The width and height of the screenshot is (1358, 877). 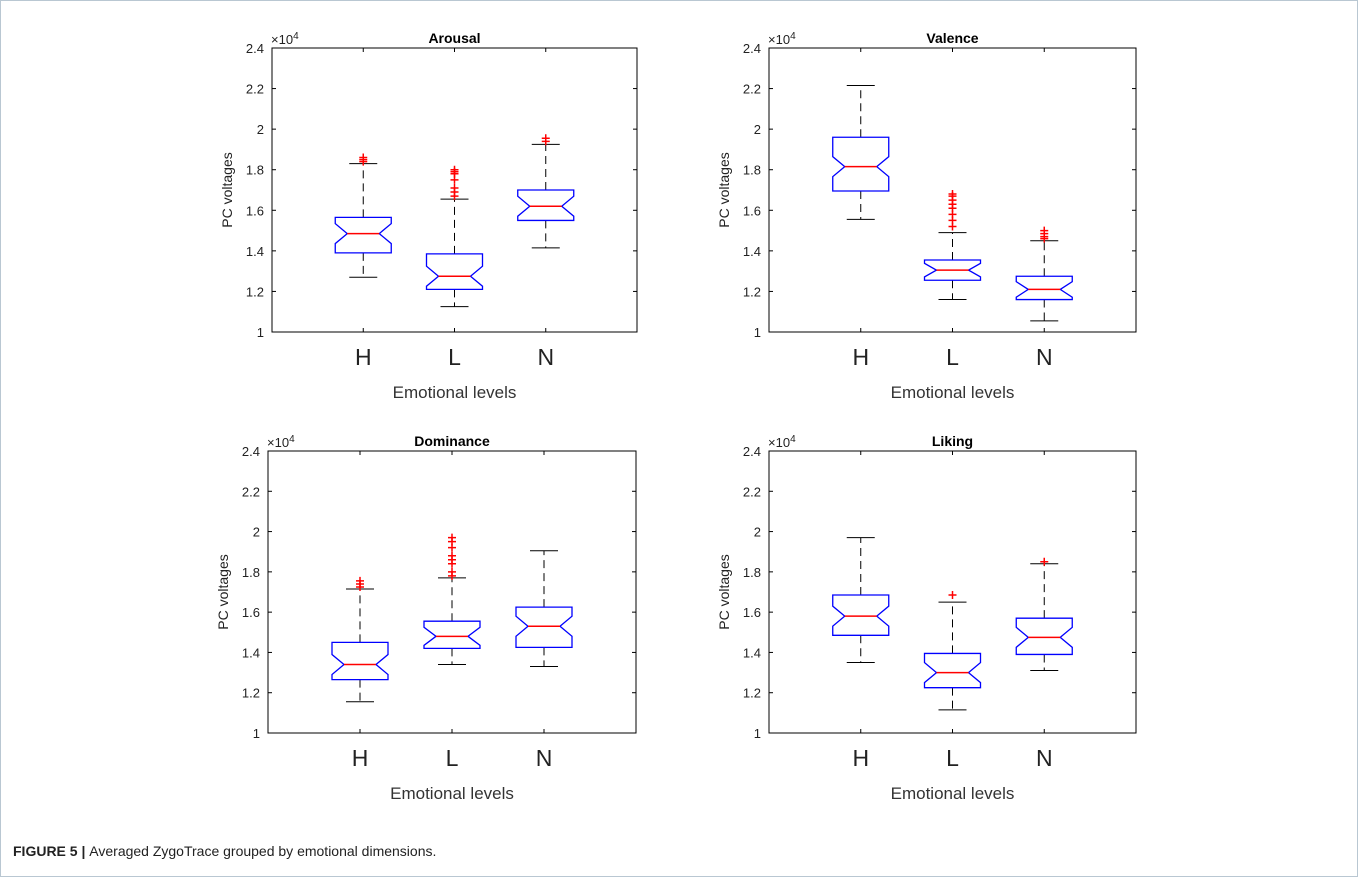 I want to click on chart-title: Dominance, so click(x=452, y=441).